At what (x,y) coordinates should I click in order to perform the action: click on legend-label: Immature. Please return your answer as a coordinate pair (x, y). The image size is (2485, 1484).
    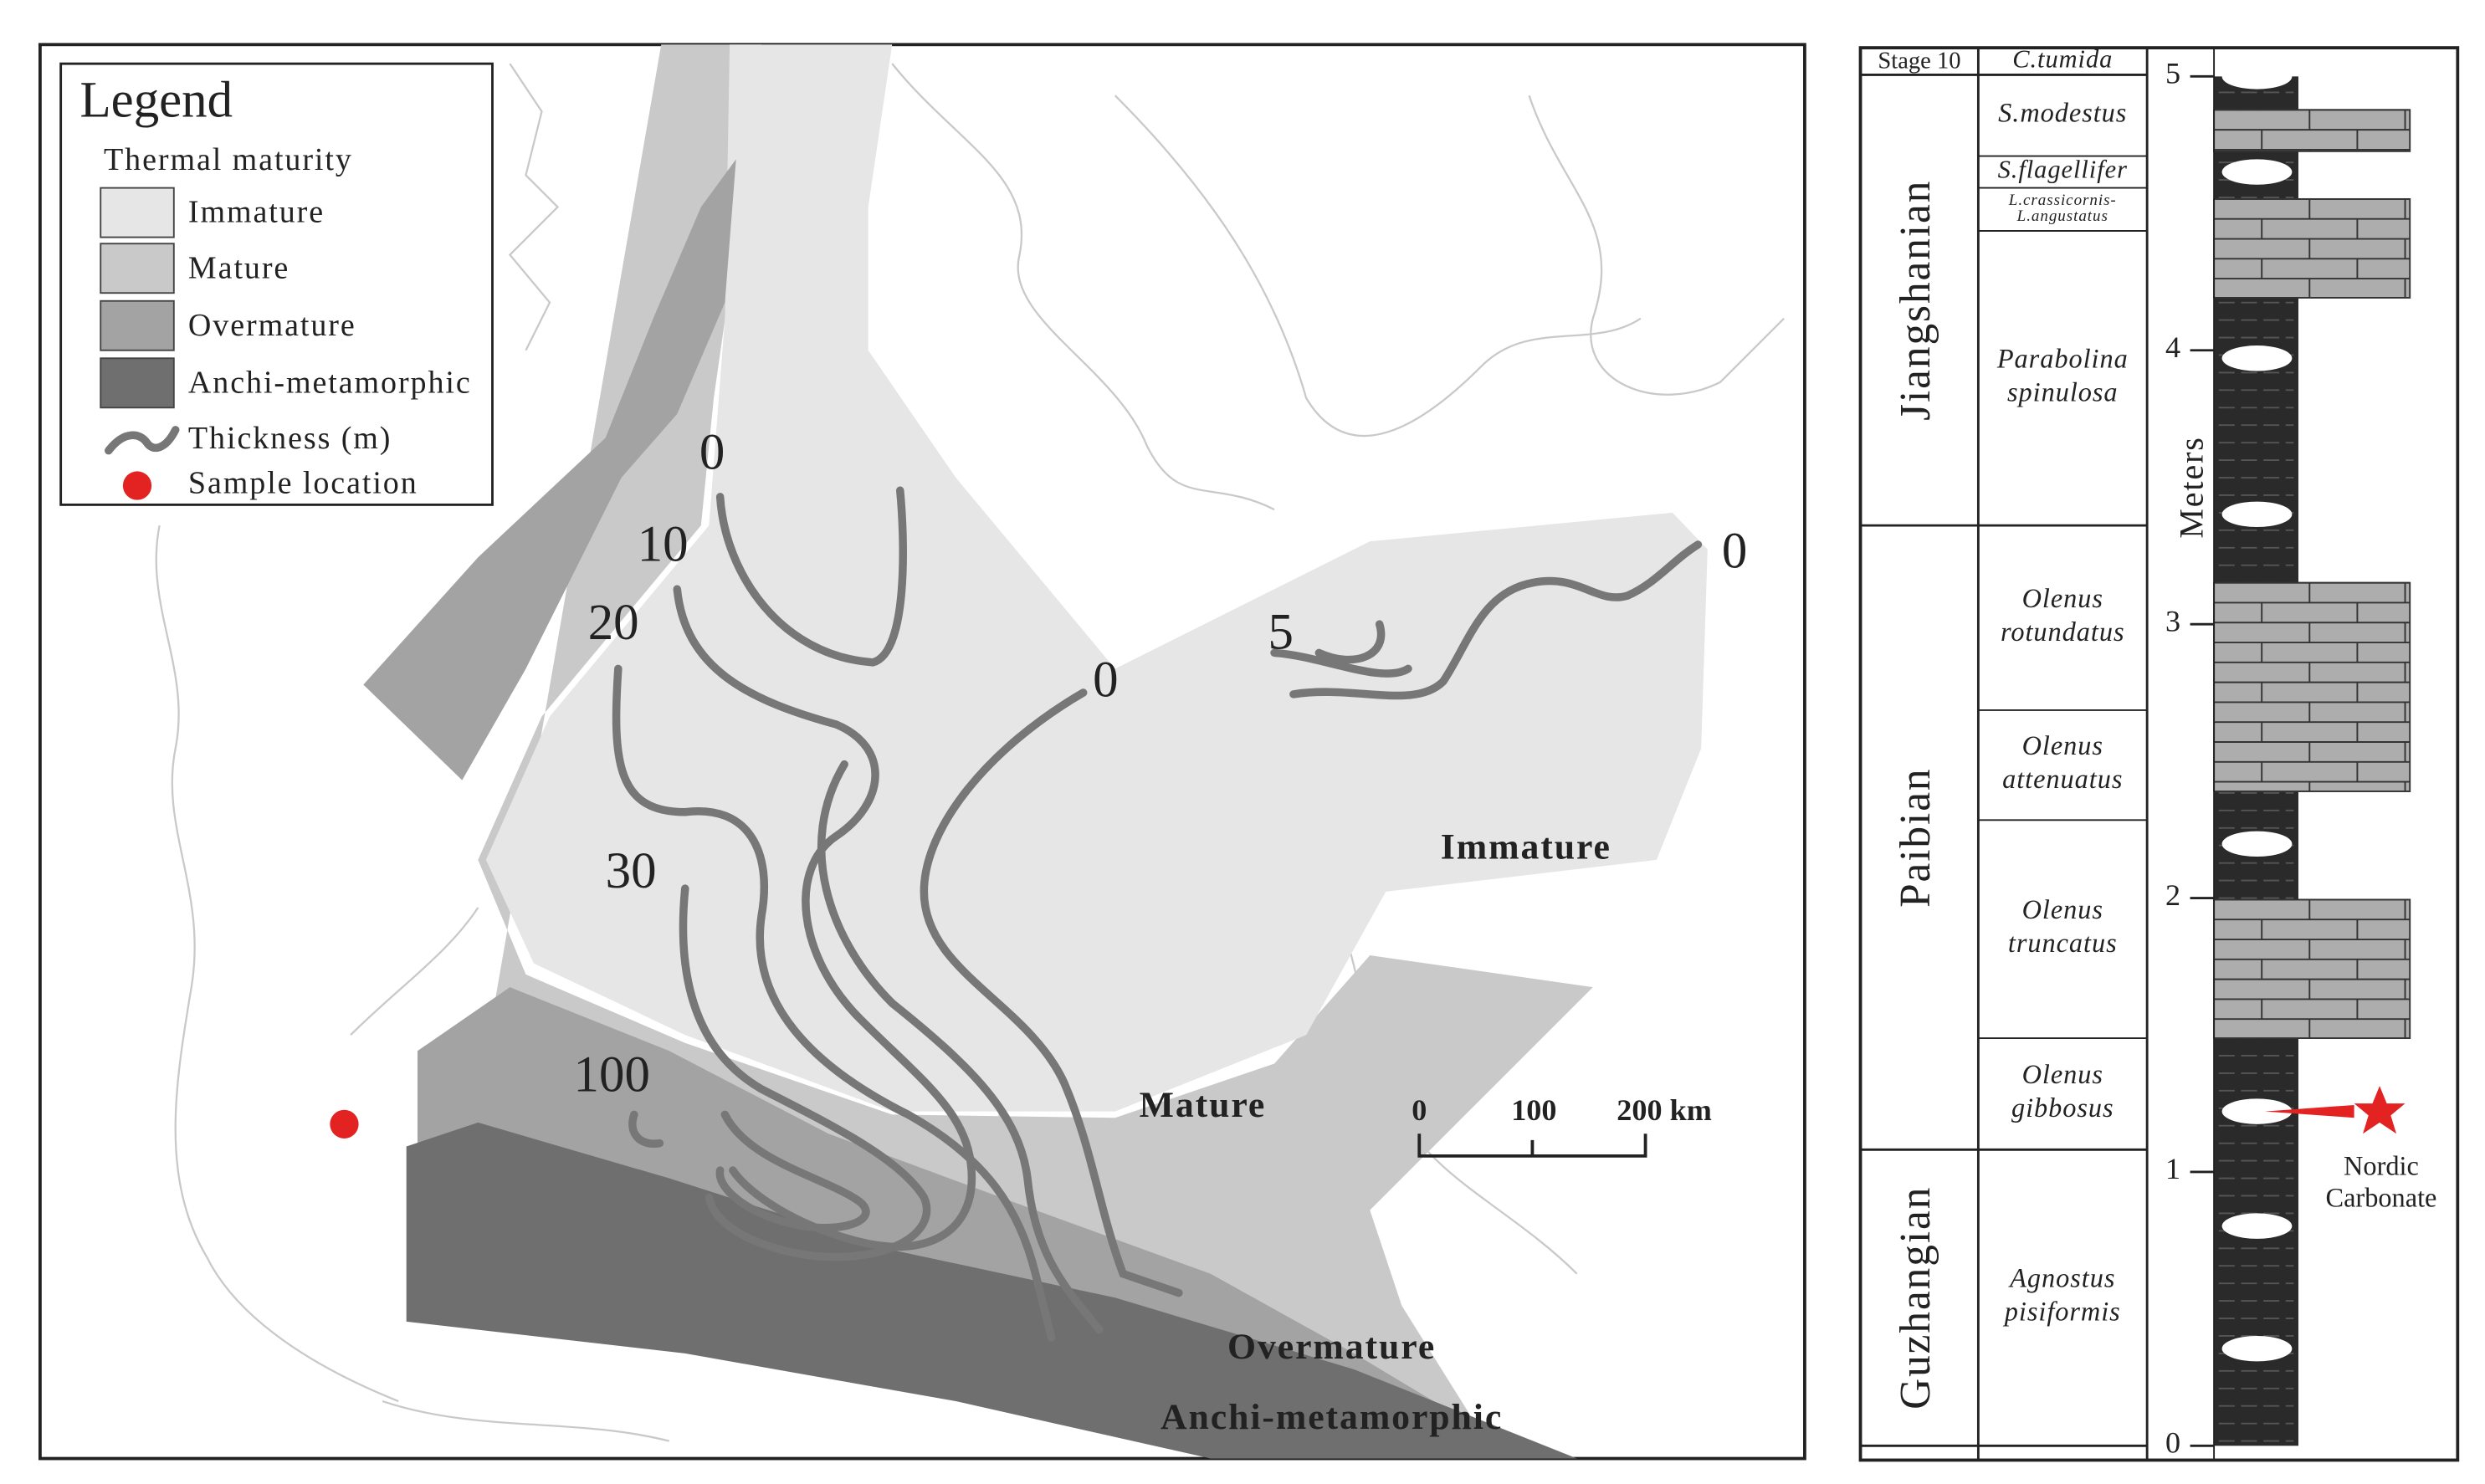
    Looking at the image, I should click on (256, 212).